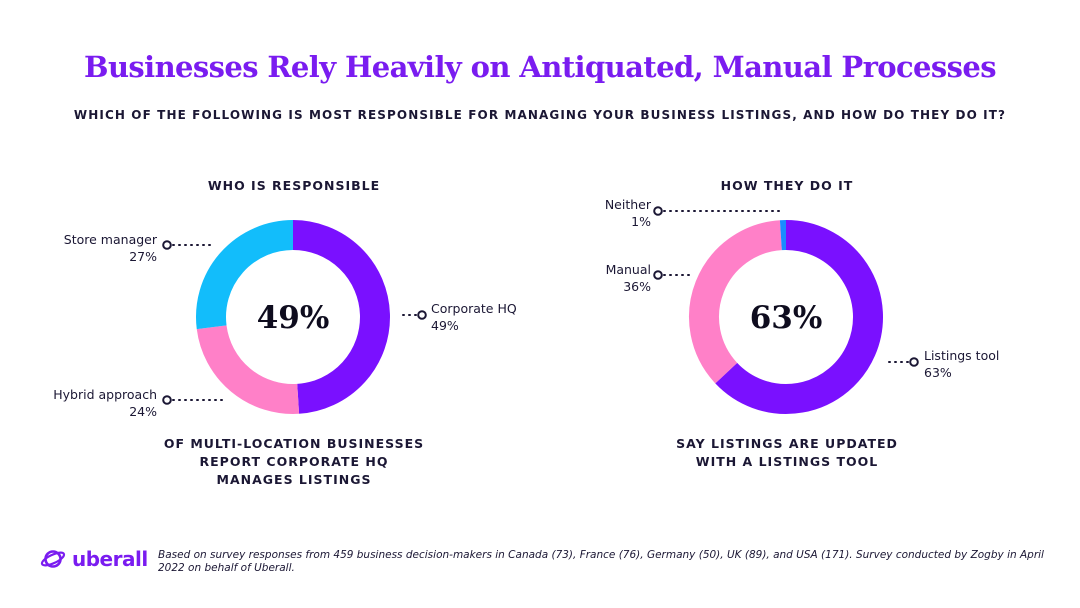 This screenshot has width=1080, height=608. I want to click on donut-2-group: 63%, so click(786, 310).